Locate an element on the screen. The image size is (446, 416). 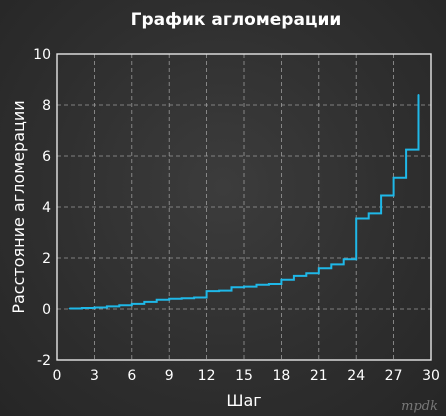
y-tick-labels: -2 0 2 4 6 8 10 is located at coordinates (42, 208).